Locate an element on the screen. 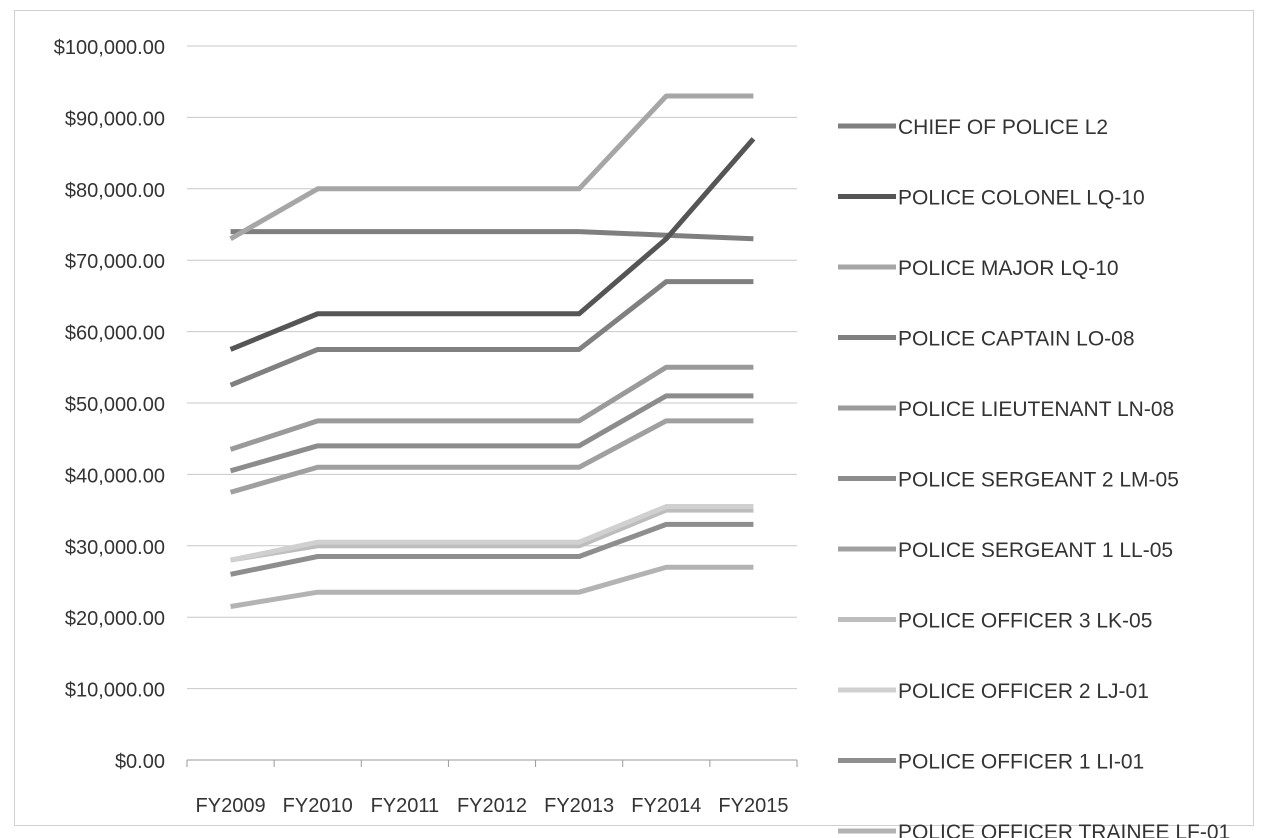 This screenshot has width=1262, height=838. y-tick-label: $90,000.00 is located at coordinates (115, 119).